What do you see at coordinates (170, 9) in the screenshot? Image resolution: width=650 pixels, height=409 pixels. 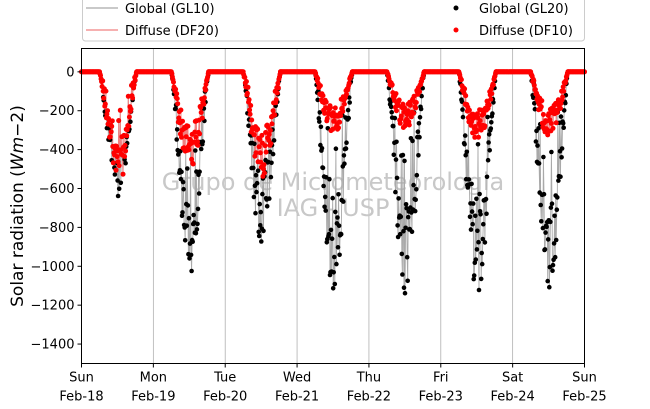 I see `legend-label-gl10: Global (GL10)` at bounding box center [170, 9].